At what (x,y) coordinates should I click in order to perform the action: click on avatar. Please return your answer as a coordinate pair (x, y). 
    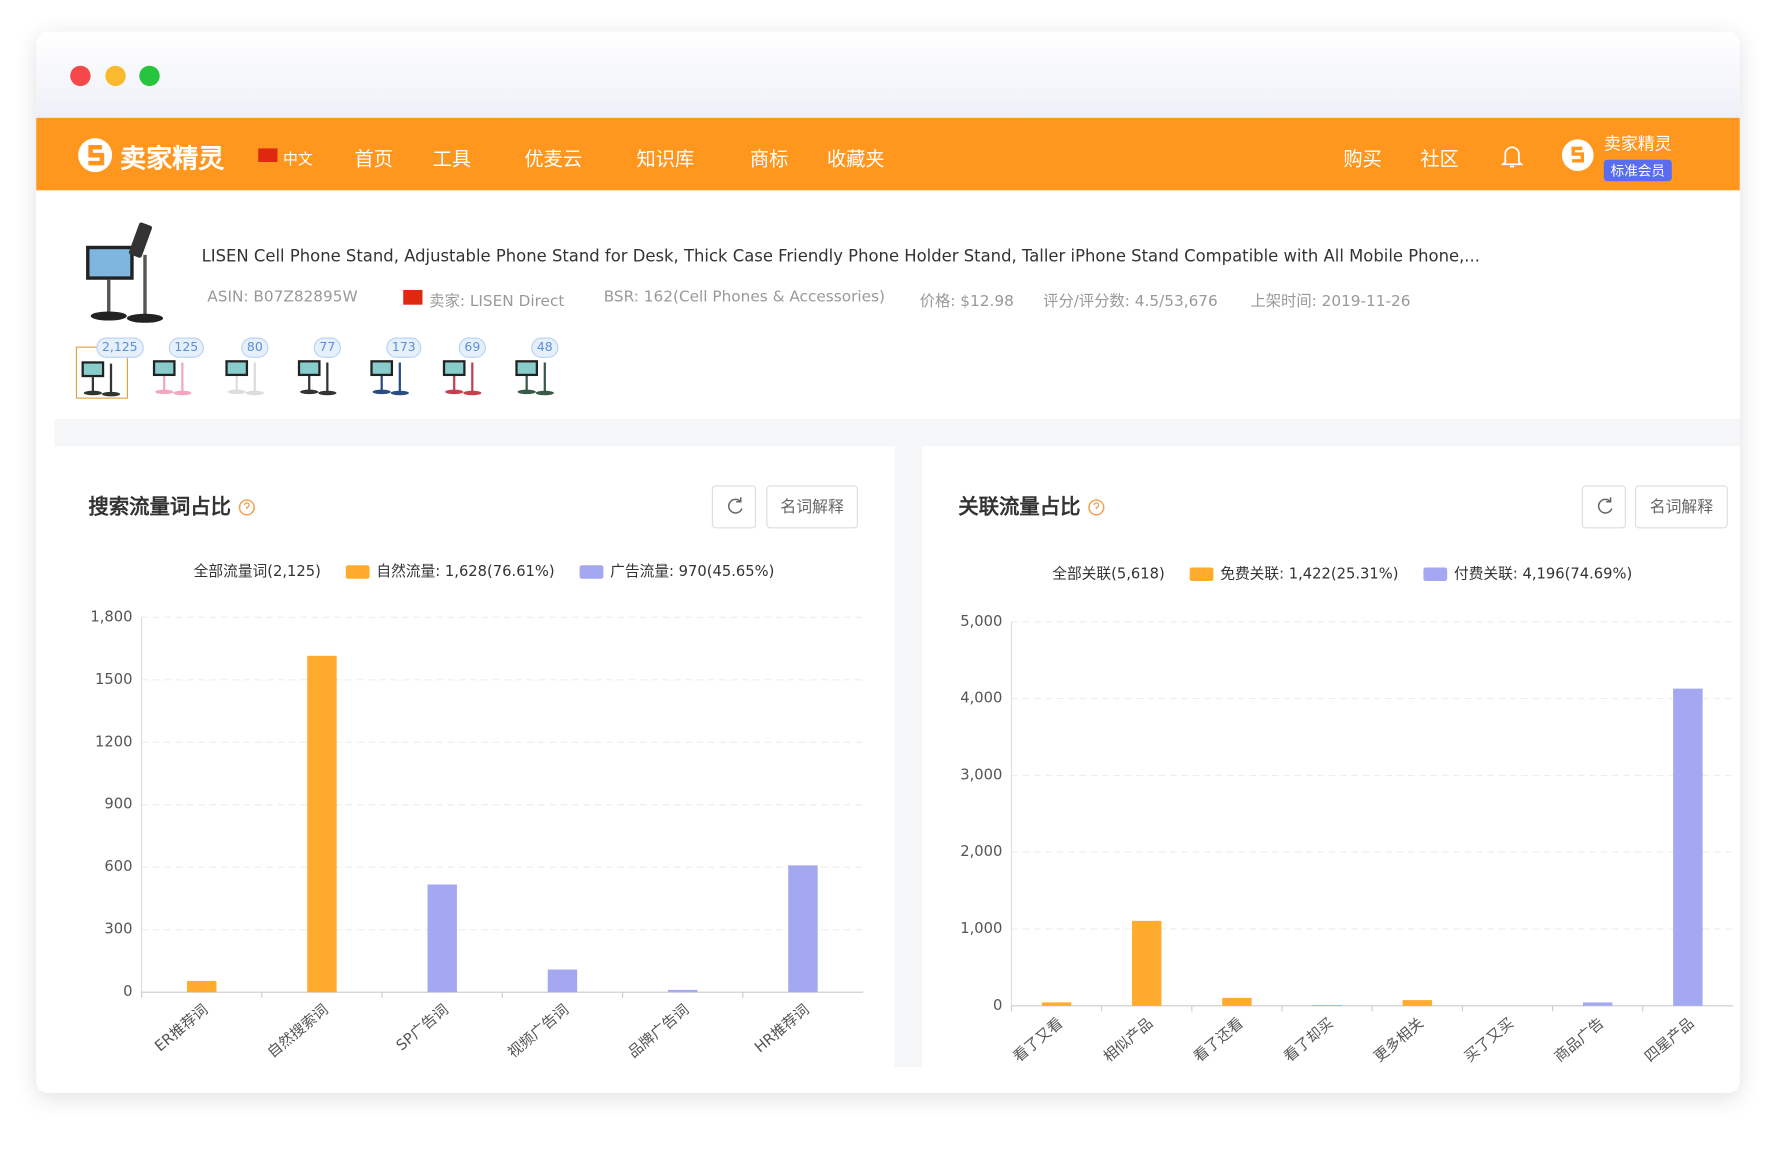
    Looking at the image, I should click on (1578, 155).